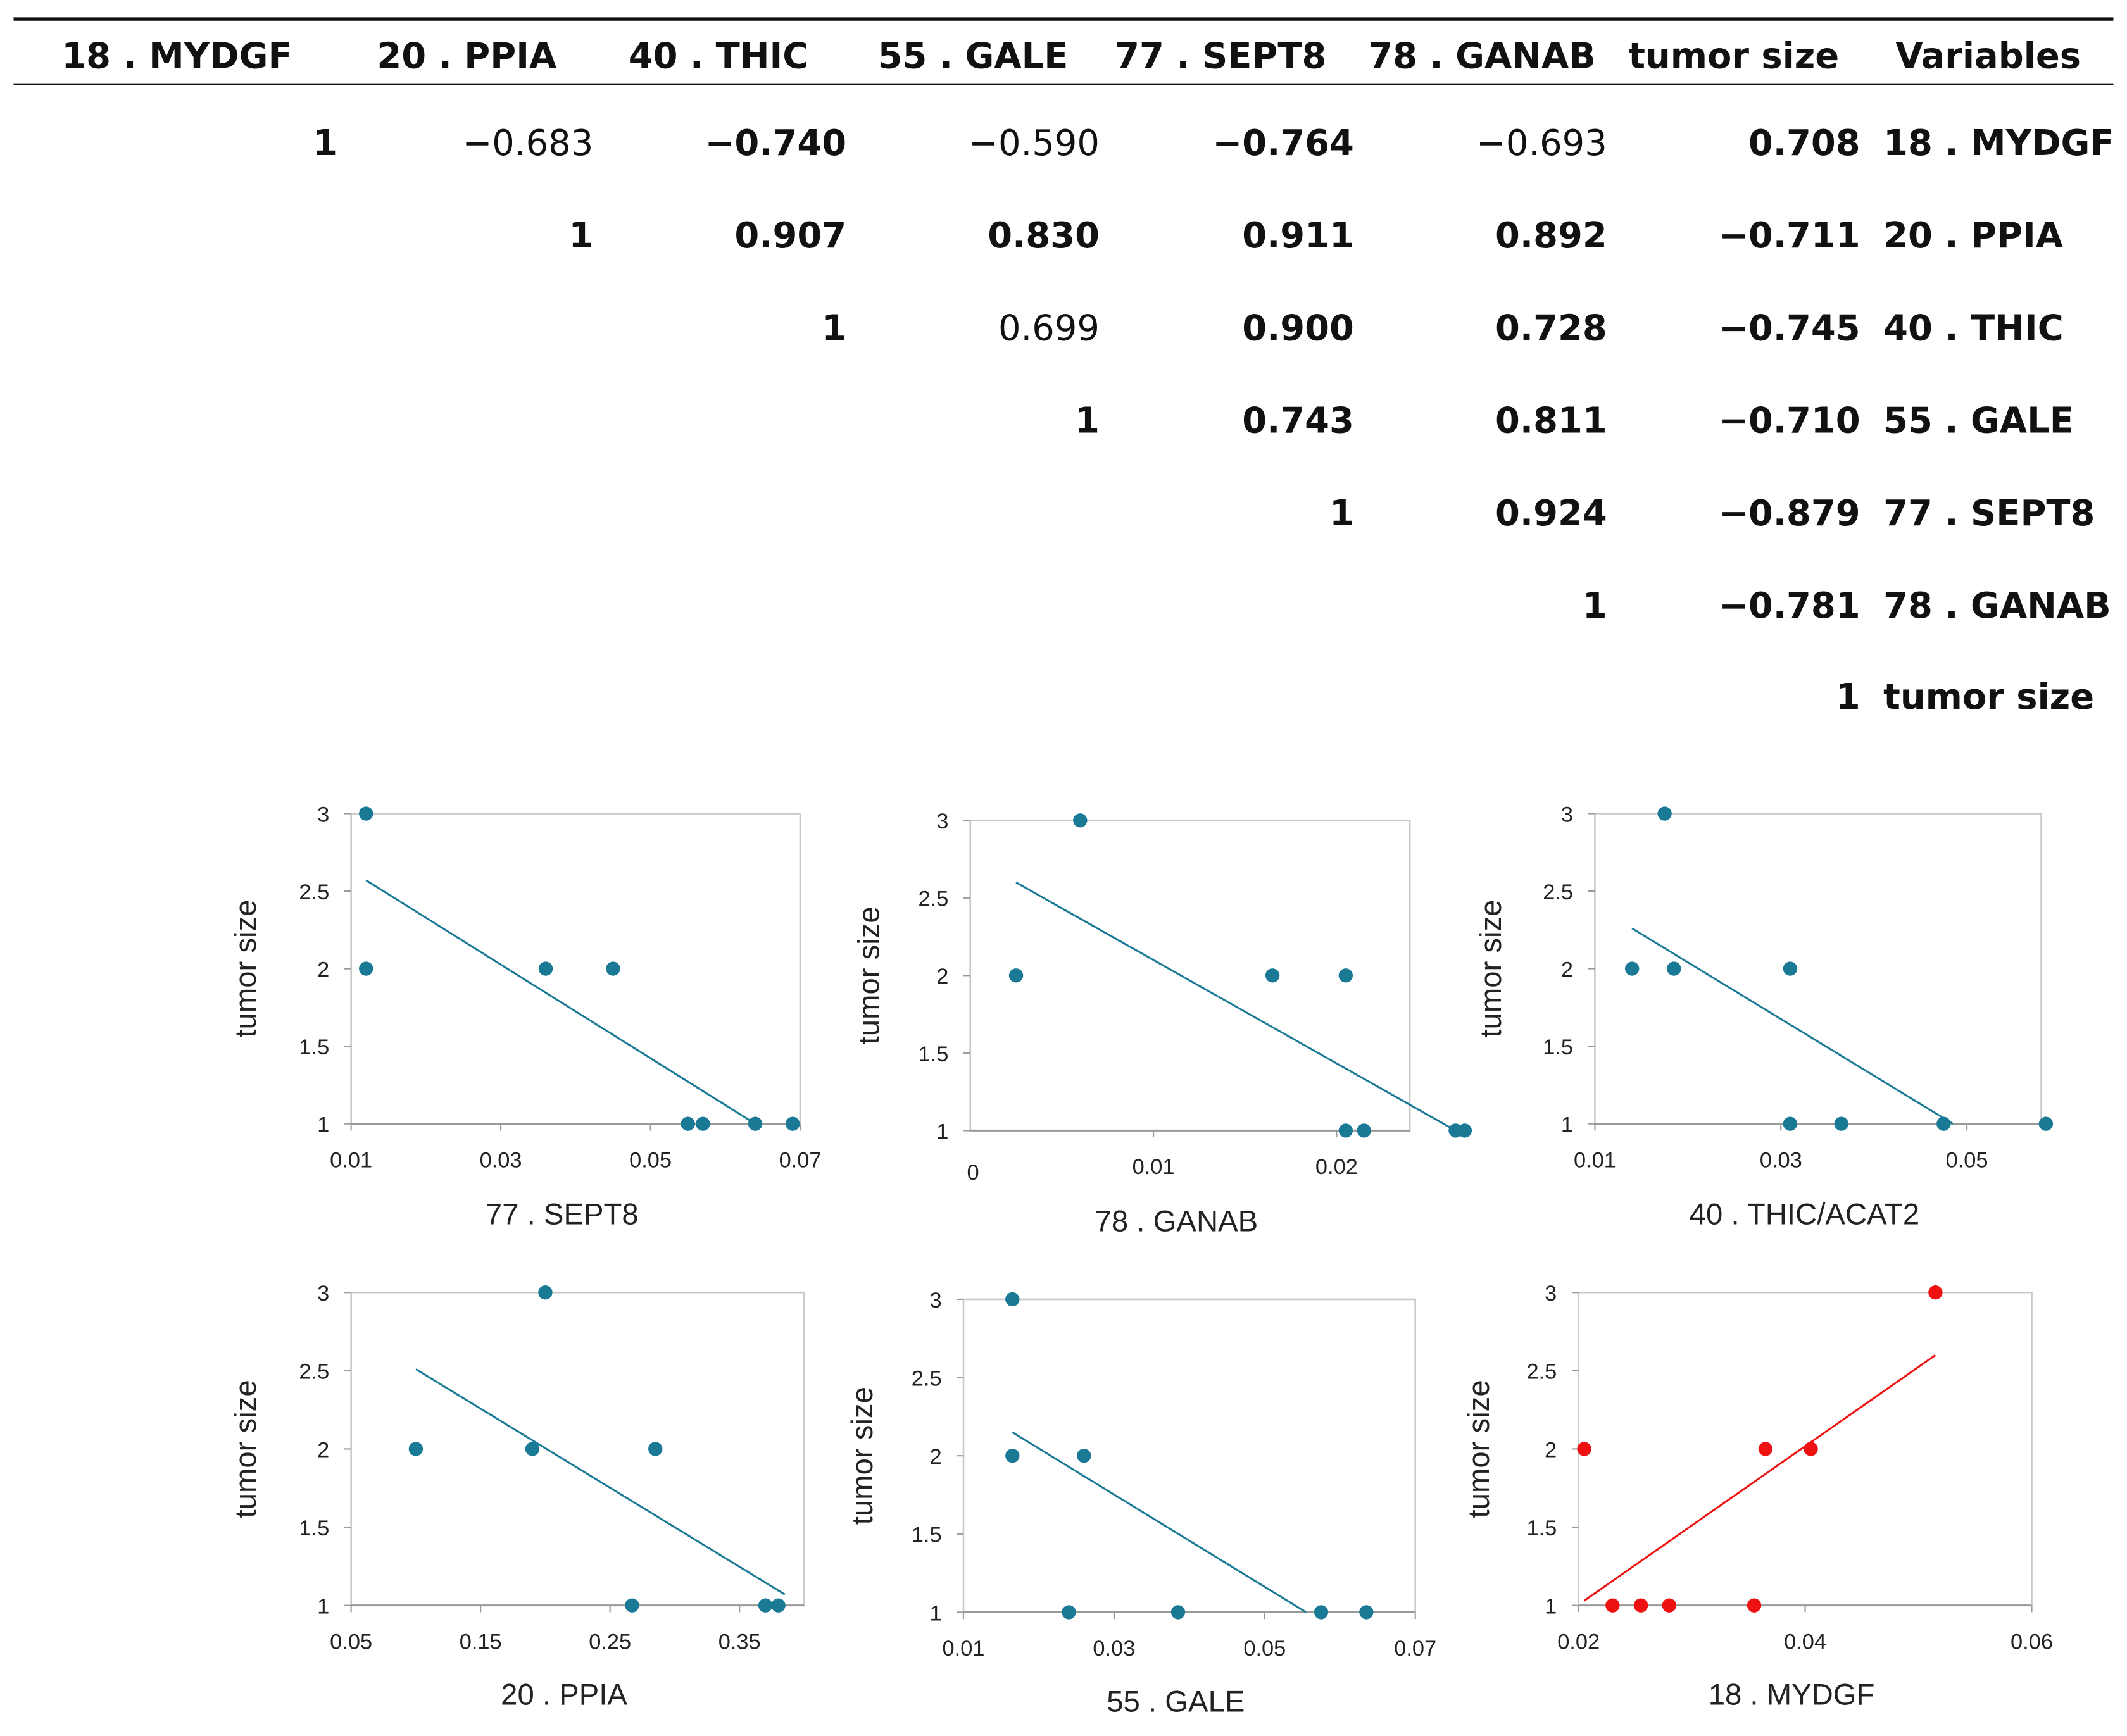  Describe the element at coordinates (466, 56) in the screenshot. I see `column-header: 20 . PPIA` at that location.